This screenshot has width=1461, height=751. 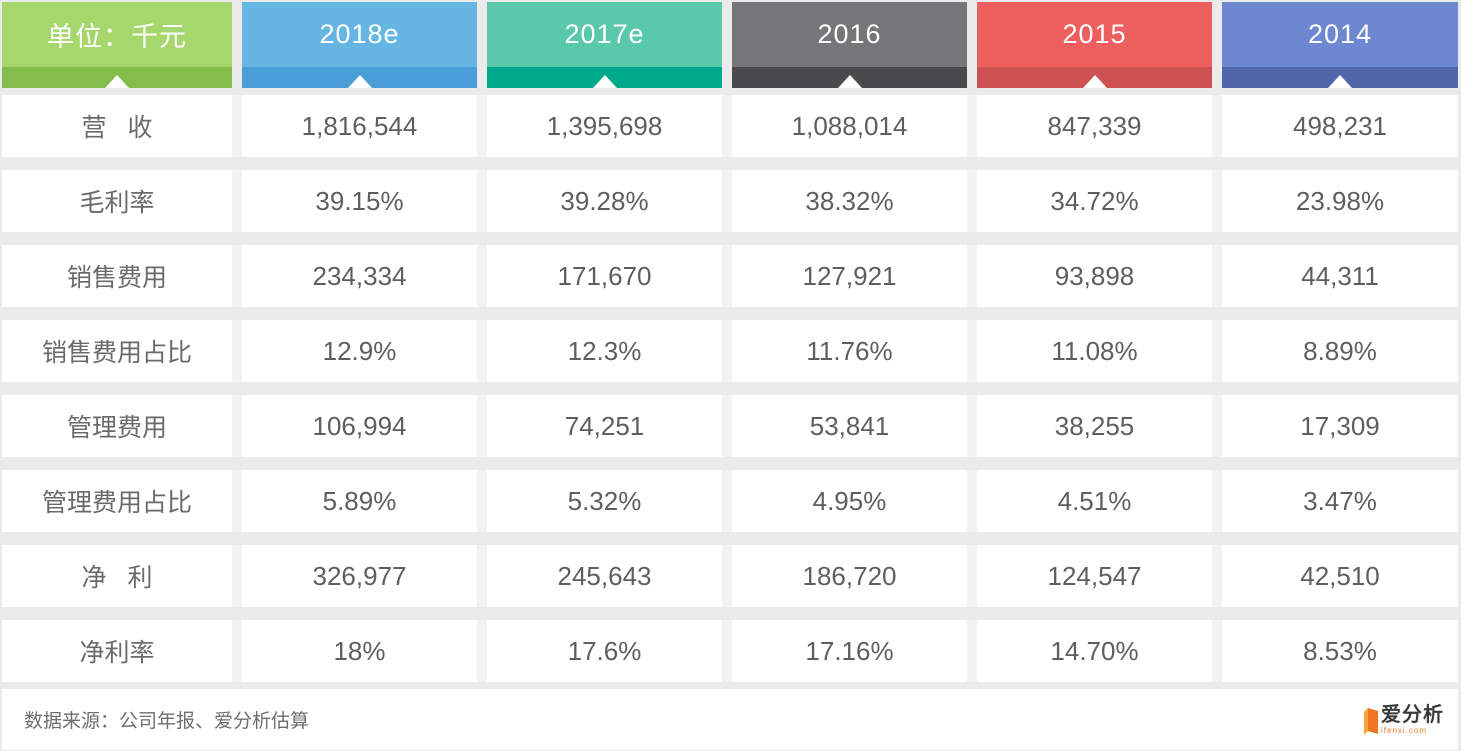 What do you see at coordinates (359, 651) in the screenshot?
I see `table-cell: 18%` at bounding box center [359, 651].